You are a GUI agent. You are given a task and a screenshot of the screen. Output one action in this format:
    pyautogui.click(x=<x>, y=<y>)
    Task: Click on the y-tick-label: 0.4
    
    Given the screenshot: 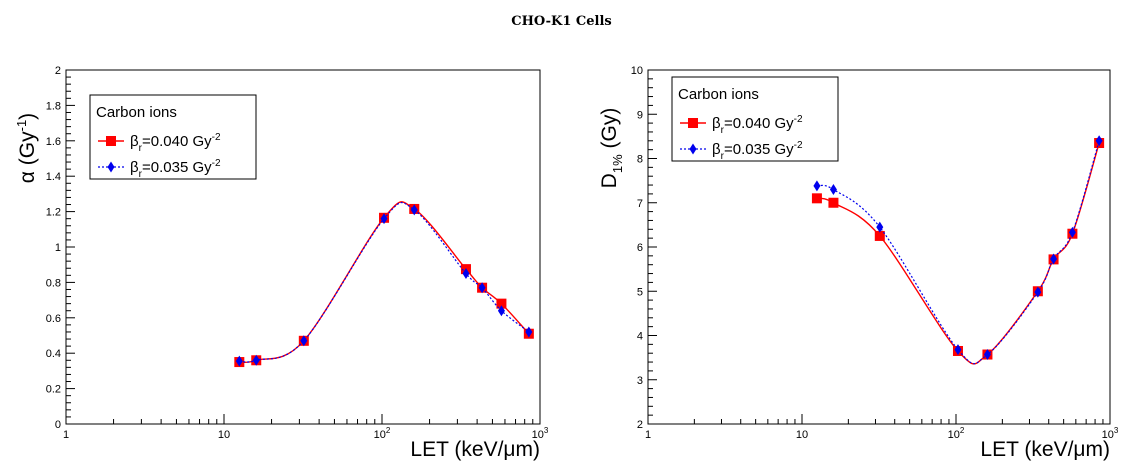 What is the action you would take?
    pyautogui.click(x=53, y=354)
    